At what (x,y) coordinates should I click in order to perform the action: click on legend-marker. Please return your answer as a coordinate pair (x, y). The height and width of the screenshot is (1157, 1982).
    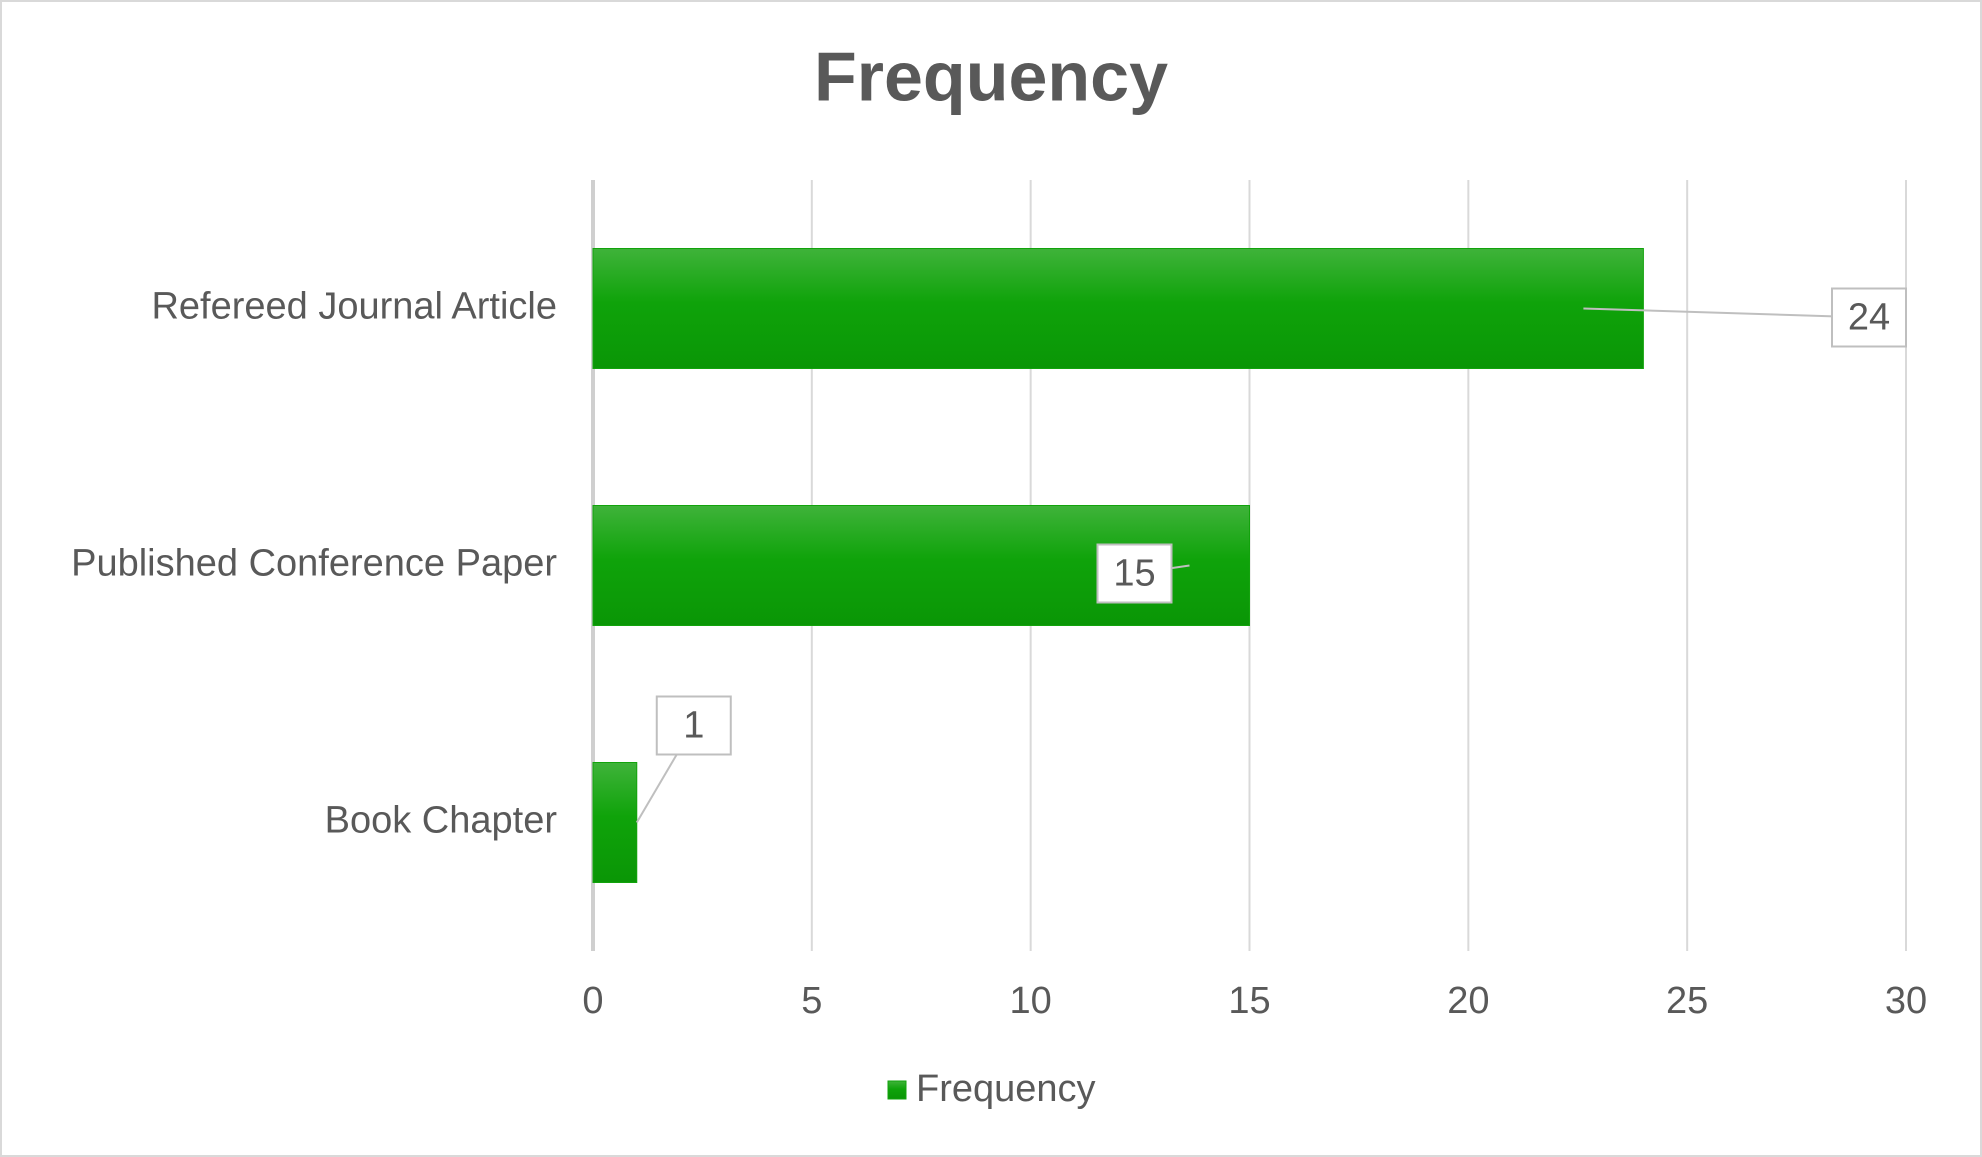
    Looking at the image, I should click on (897, 1090).